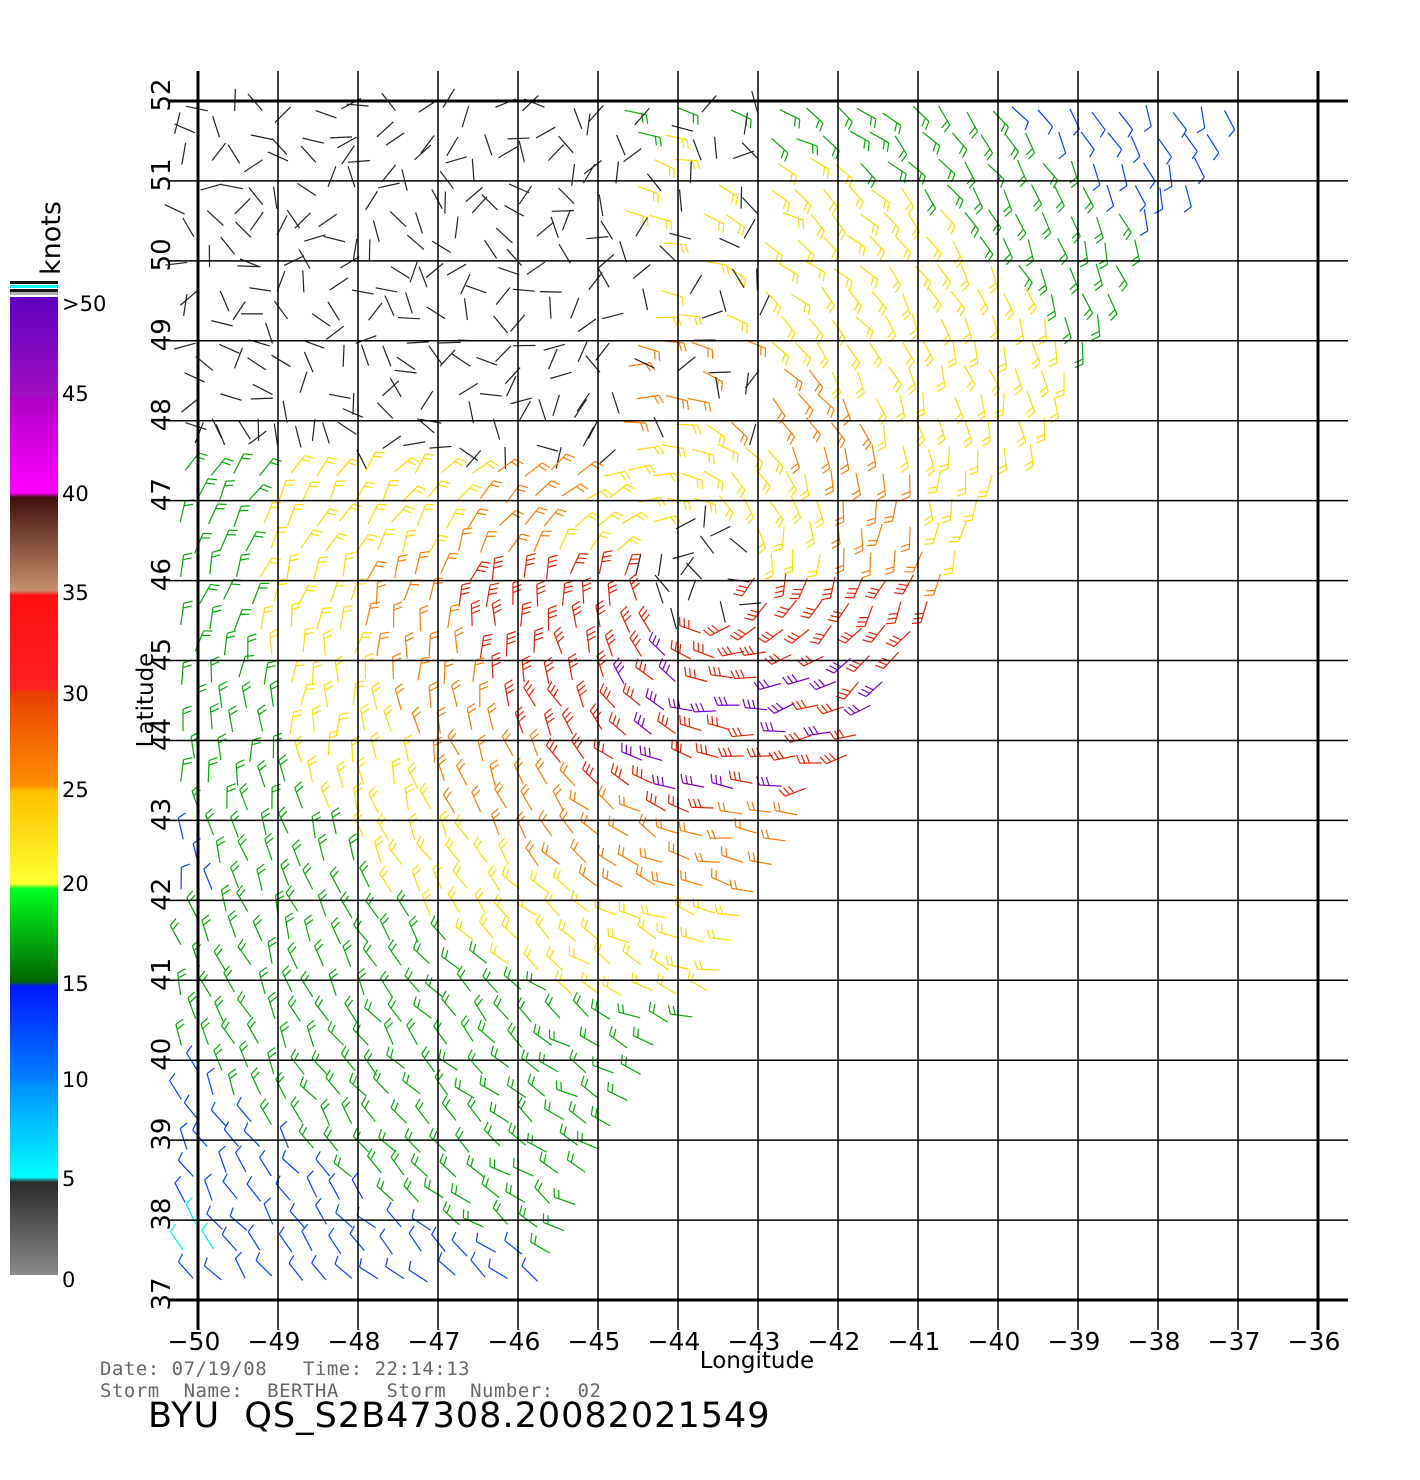 The image size is (1420, 1480). I want to click on x-axis-label: Longitude, so click(757, 1361).